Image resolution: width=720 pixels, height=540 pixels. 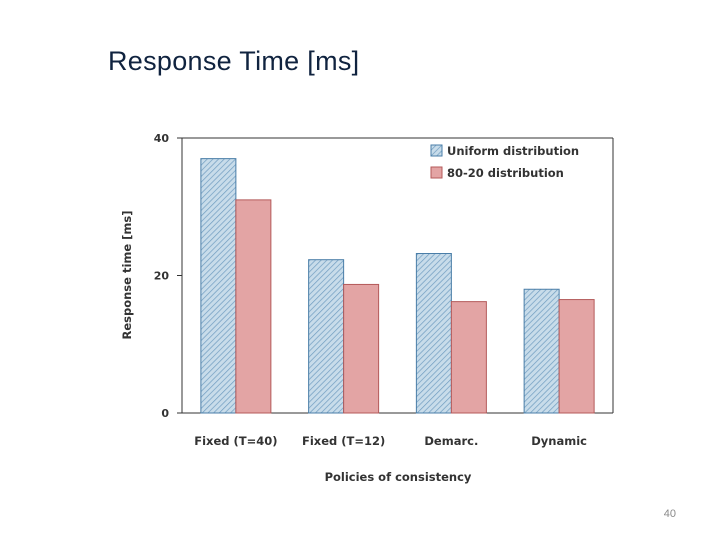 I want to click on x-axis-title: Policies of consistency, so click(x=398, y=477).